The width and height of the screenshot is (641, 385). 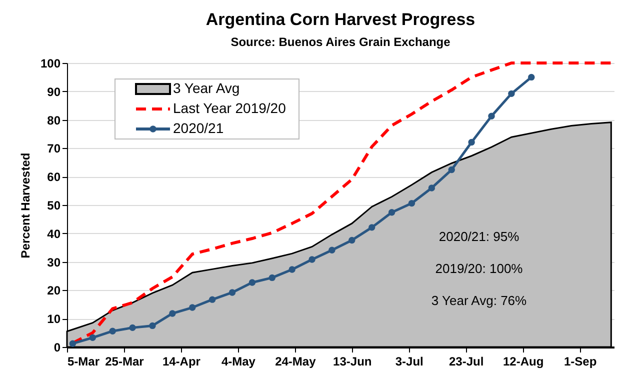 I want to click on legend-label: 3 Year Avg, so click(x=206, y=88).